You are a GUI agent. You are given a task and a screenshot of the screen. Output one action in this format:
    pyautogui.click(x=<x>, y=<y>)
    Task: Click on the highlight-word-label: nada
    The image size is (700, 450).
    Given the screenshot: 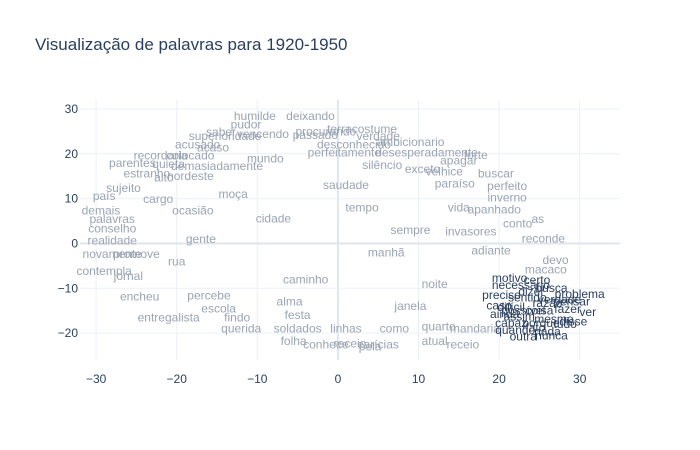 What is the action you would take?
    pyautogui.click(x=547, y=331)
    